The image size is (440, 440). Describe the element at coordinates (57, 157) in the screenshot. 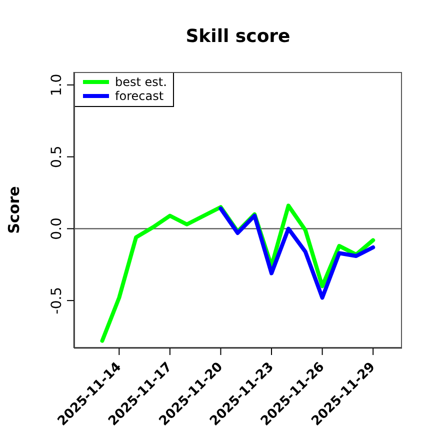

I see `y-tick-label: 0.5` at that location.